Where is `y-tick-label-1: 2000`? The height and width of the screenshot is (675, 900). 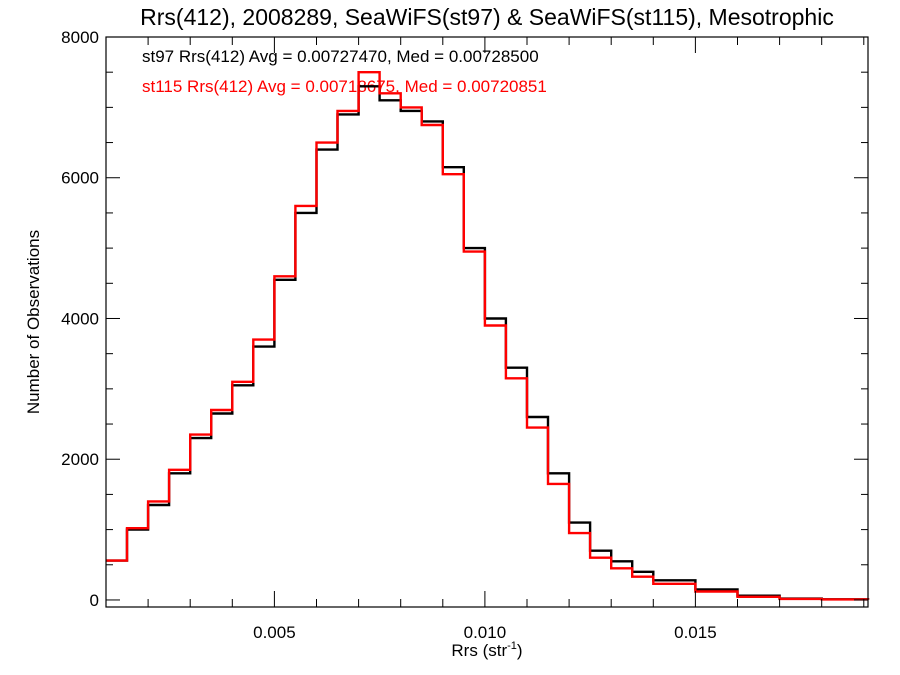
y-tick-label-1: 2000 is located at coordinates (80, 459).